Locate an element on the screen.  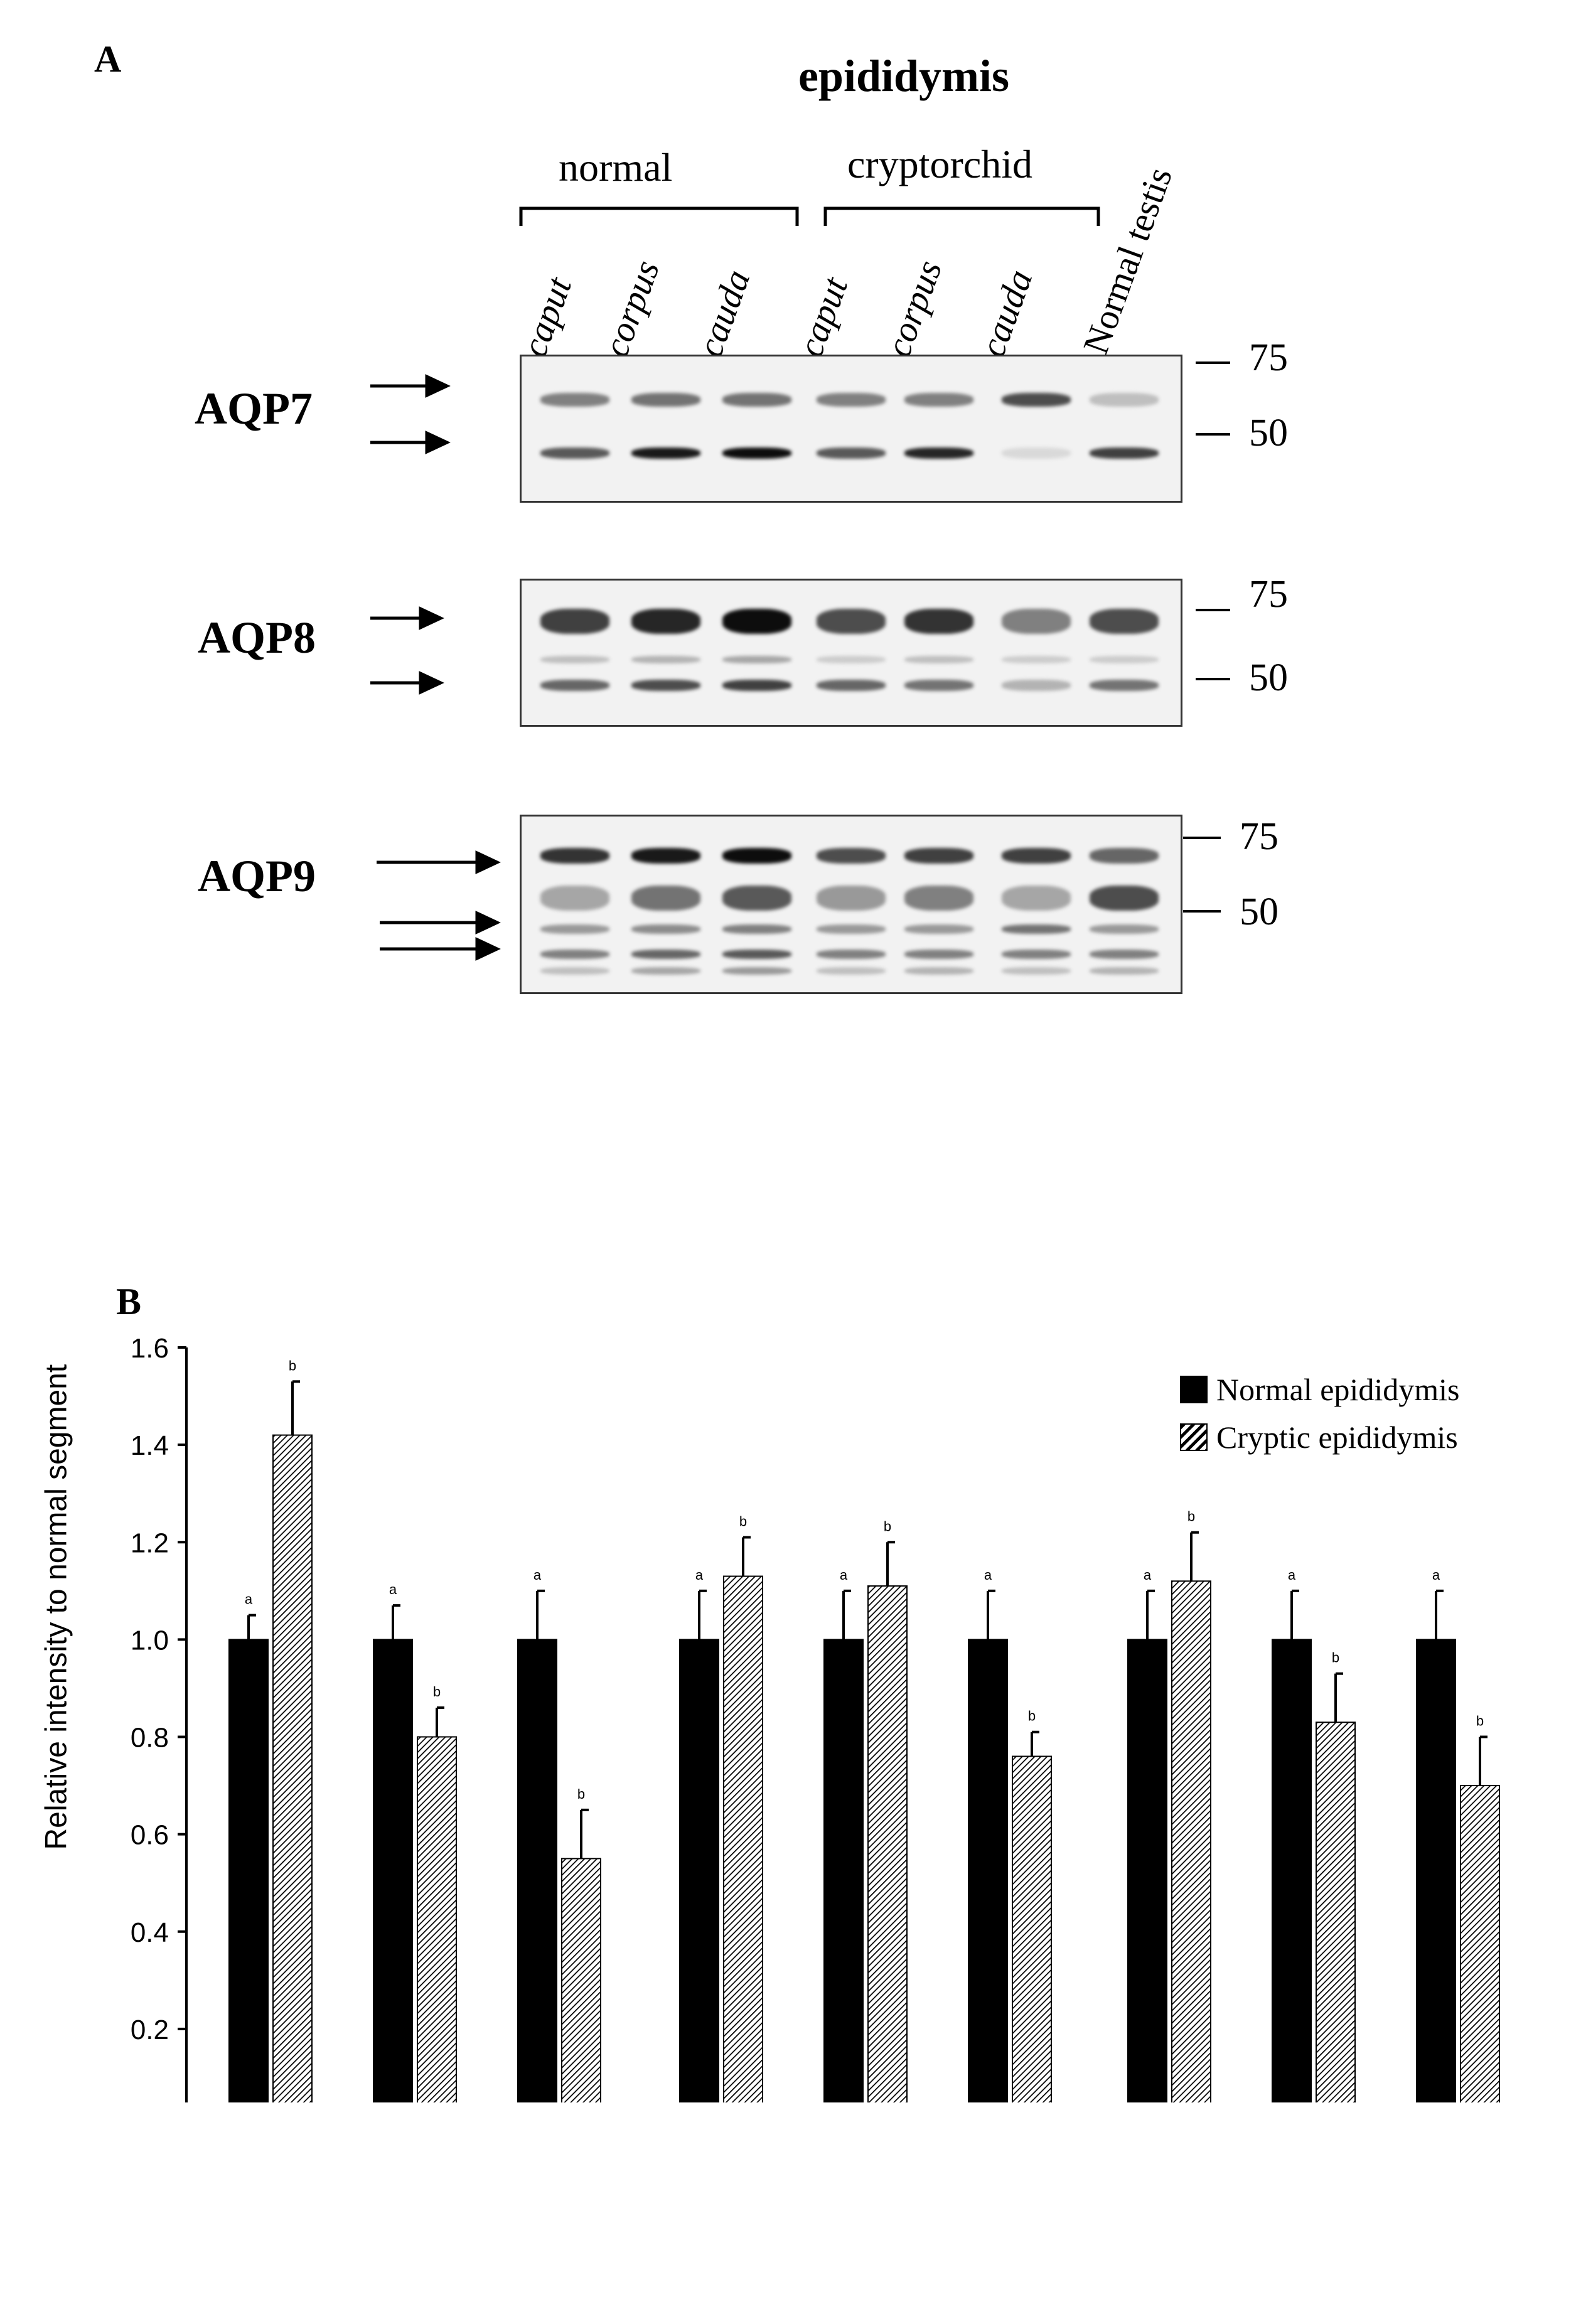
legend-item-normal: Normal epididymis is located at coordinates (1320, 1389).